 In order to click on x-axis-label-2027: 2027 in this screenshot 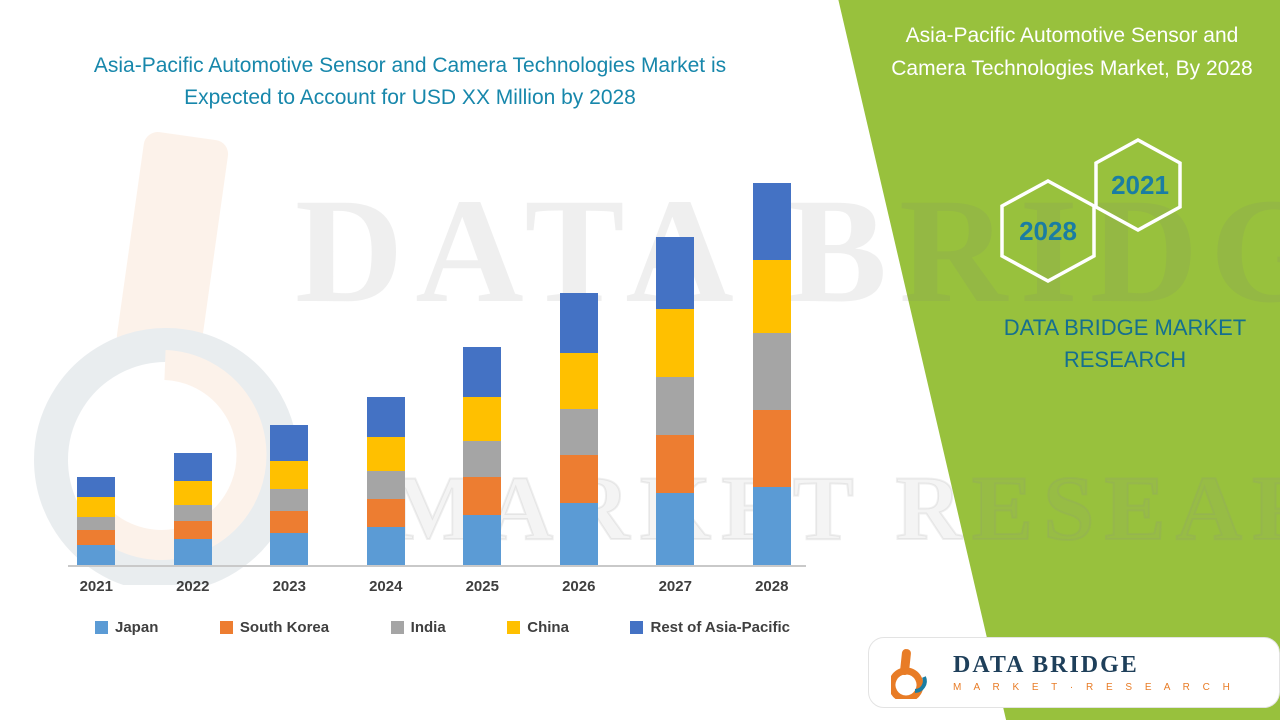, I will do `click(675, 586)`.